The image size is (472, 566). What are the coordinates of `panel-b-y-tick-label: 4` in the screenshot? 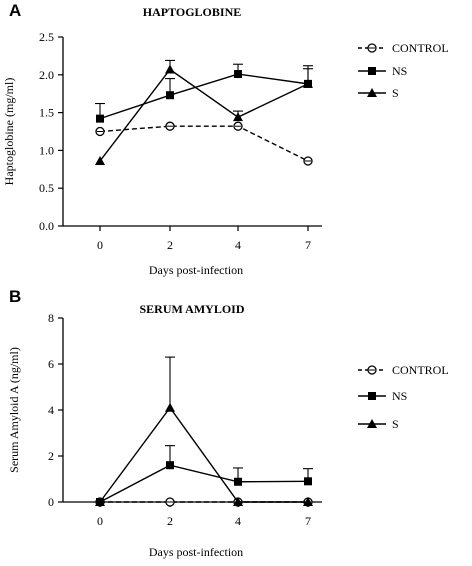 It's located at (51, 410).